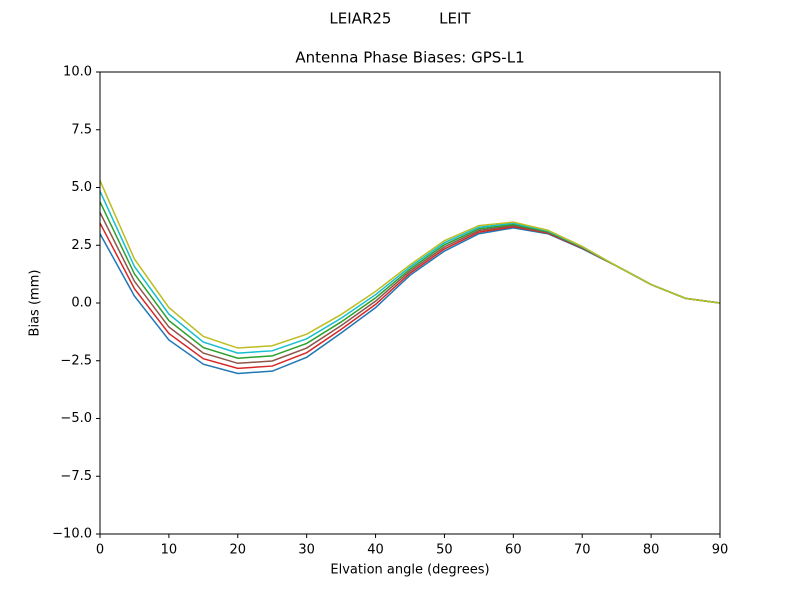  What do you see at coordinates (81, 245) in the screenshot?
I see `y-tick-label: 2.5` at bounding box center [81, 245].